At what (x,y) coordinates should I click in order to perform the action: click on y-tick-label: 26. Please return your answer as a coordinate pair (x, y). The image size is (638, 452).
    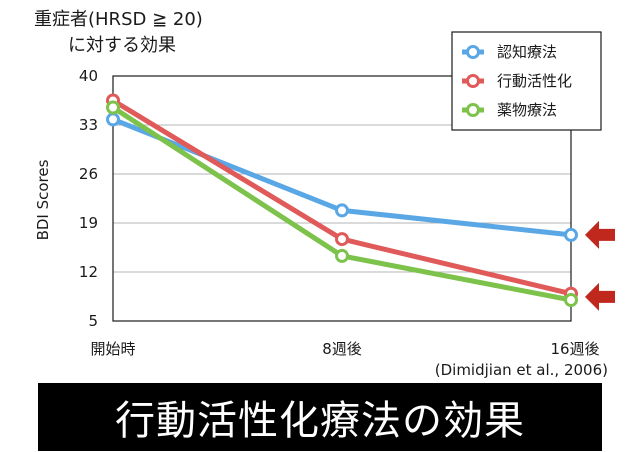
    Looking at the image, I should click on (88, 174).